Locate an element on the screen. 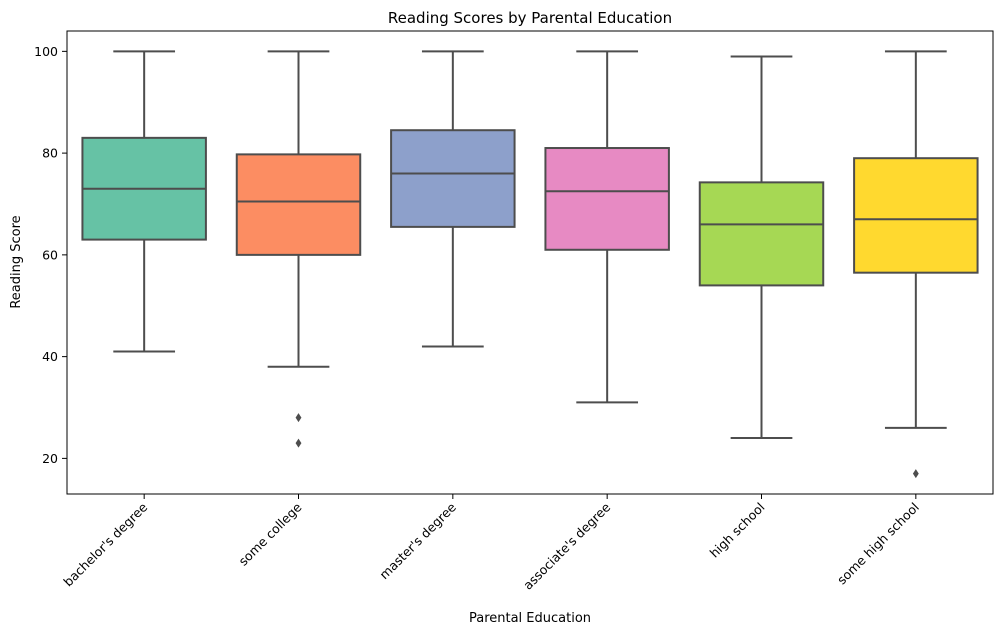  x-tick-label: high school is located at coordinates (737, 530).